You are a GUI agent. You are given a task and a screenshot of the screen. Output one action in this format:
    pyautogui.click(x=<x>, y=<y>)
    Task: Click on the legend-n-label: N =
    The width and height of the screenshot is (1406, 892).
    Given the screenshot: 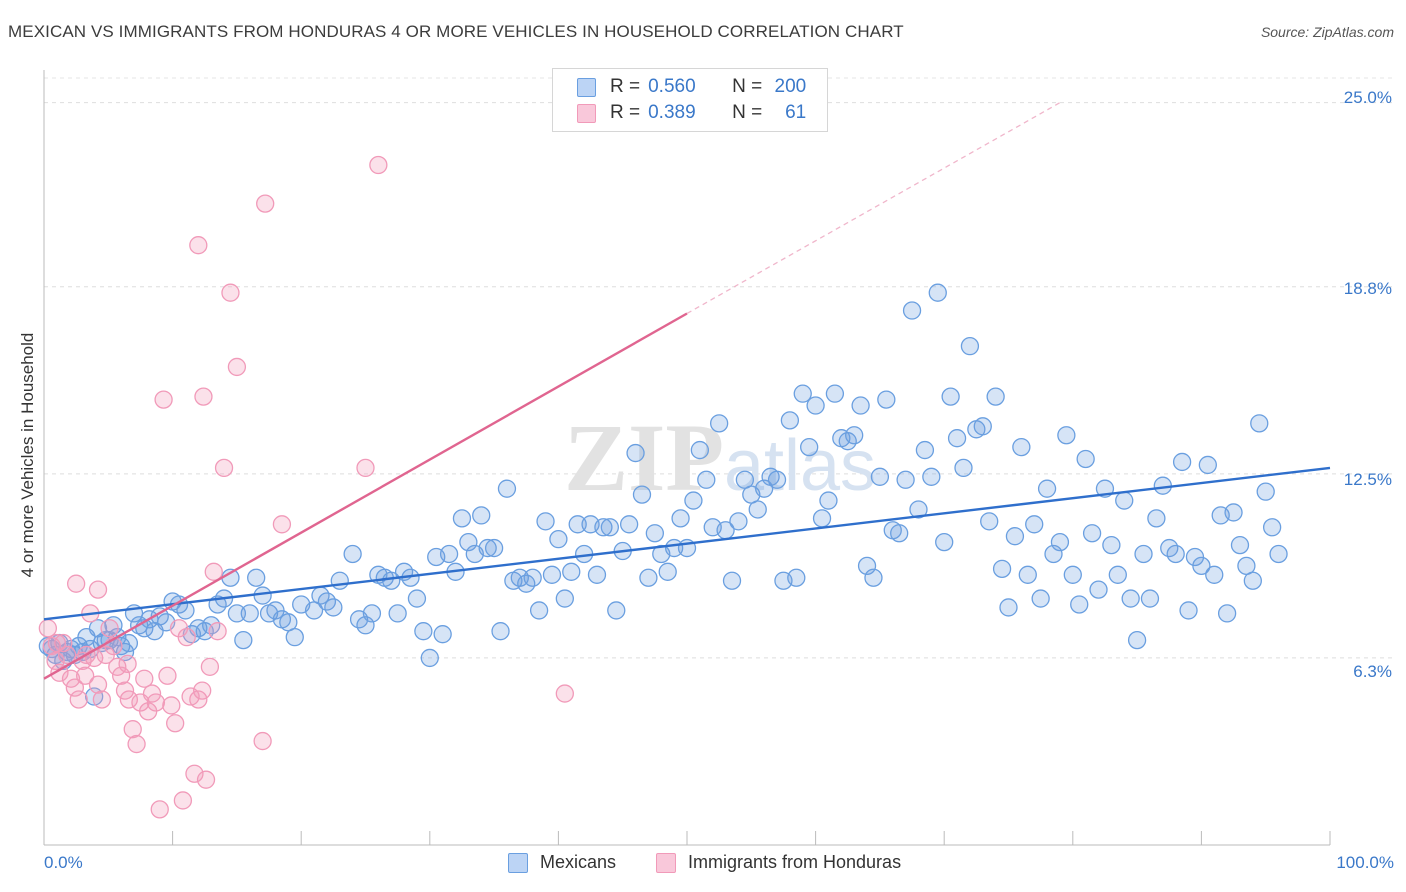 What is the action you would take?
    pyautogui.click(x=747, y=86)
    